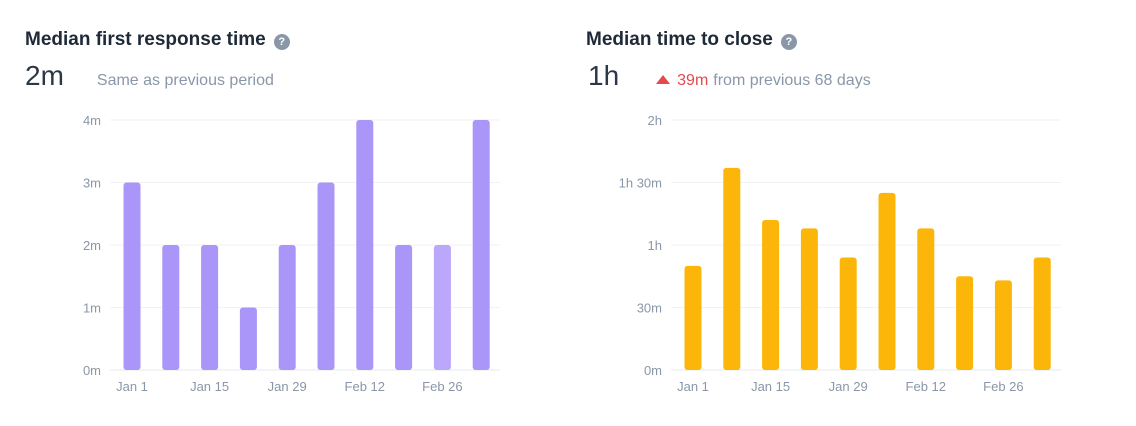 The image size is (1136, 426). Describe the element at coordinates (92, 245) in the screenshot. I see `y-tick-label: 2m` at that location.